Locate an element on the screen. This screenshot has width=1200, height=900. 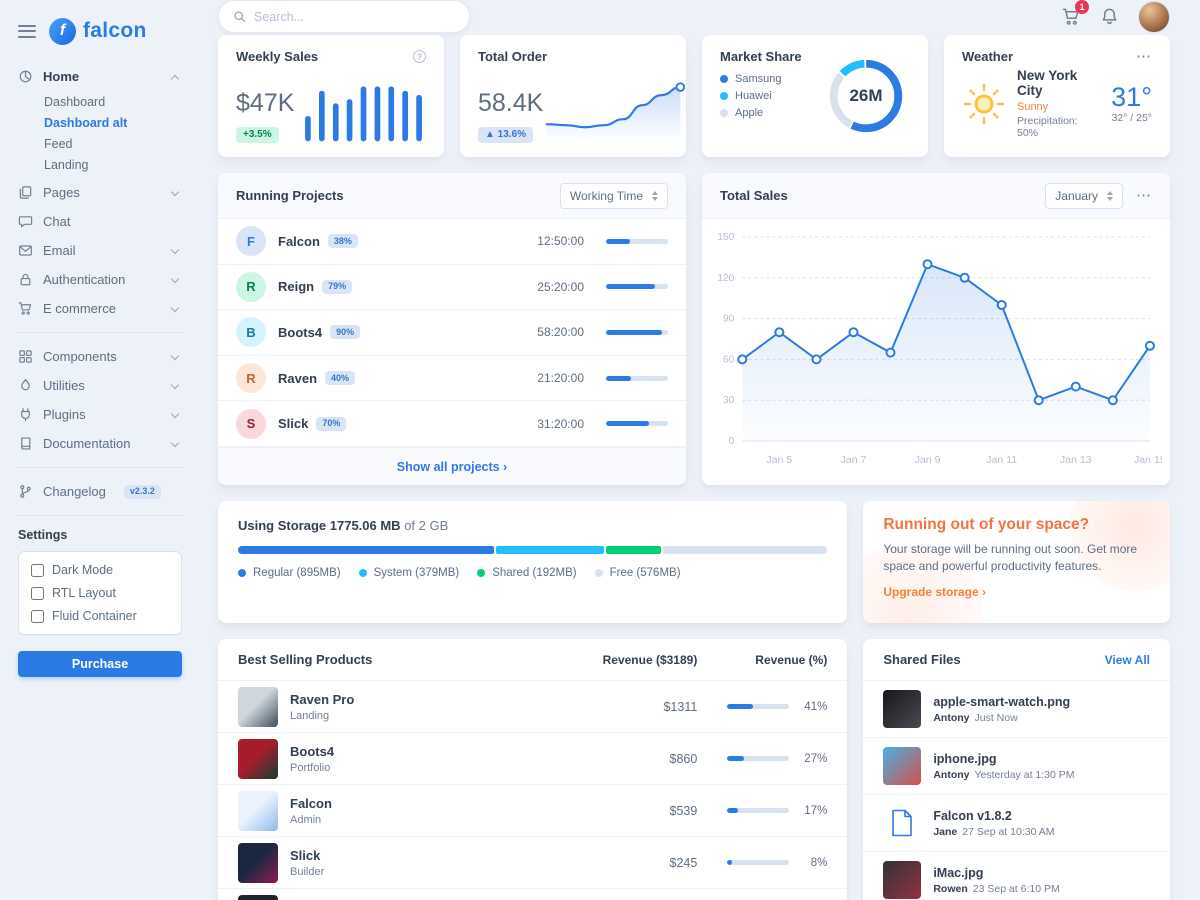
product-category: Portfolio is located at coordinates (310, 767).